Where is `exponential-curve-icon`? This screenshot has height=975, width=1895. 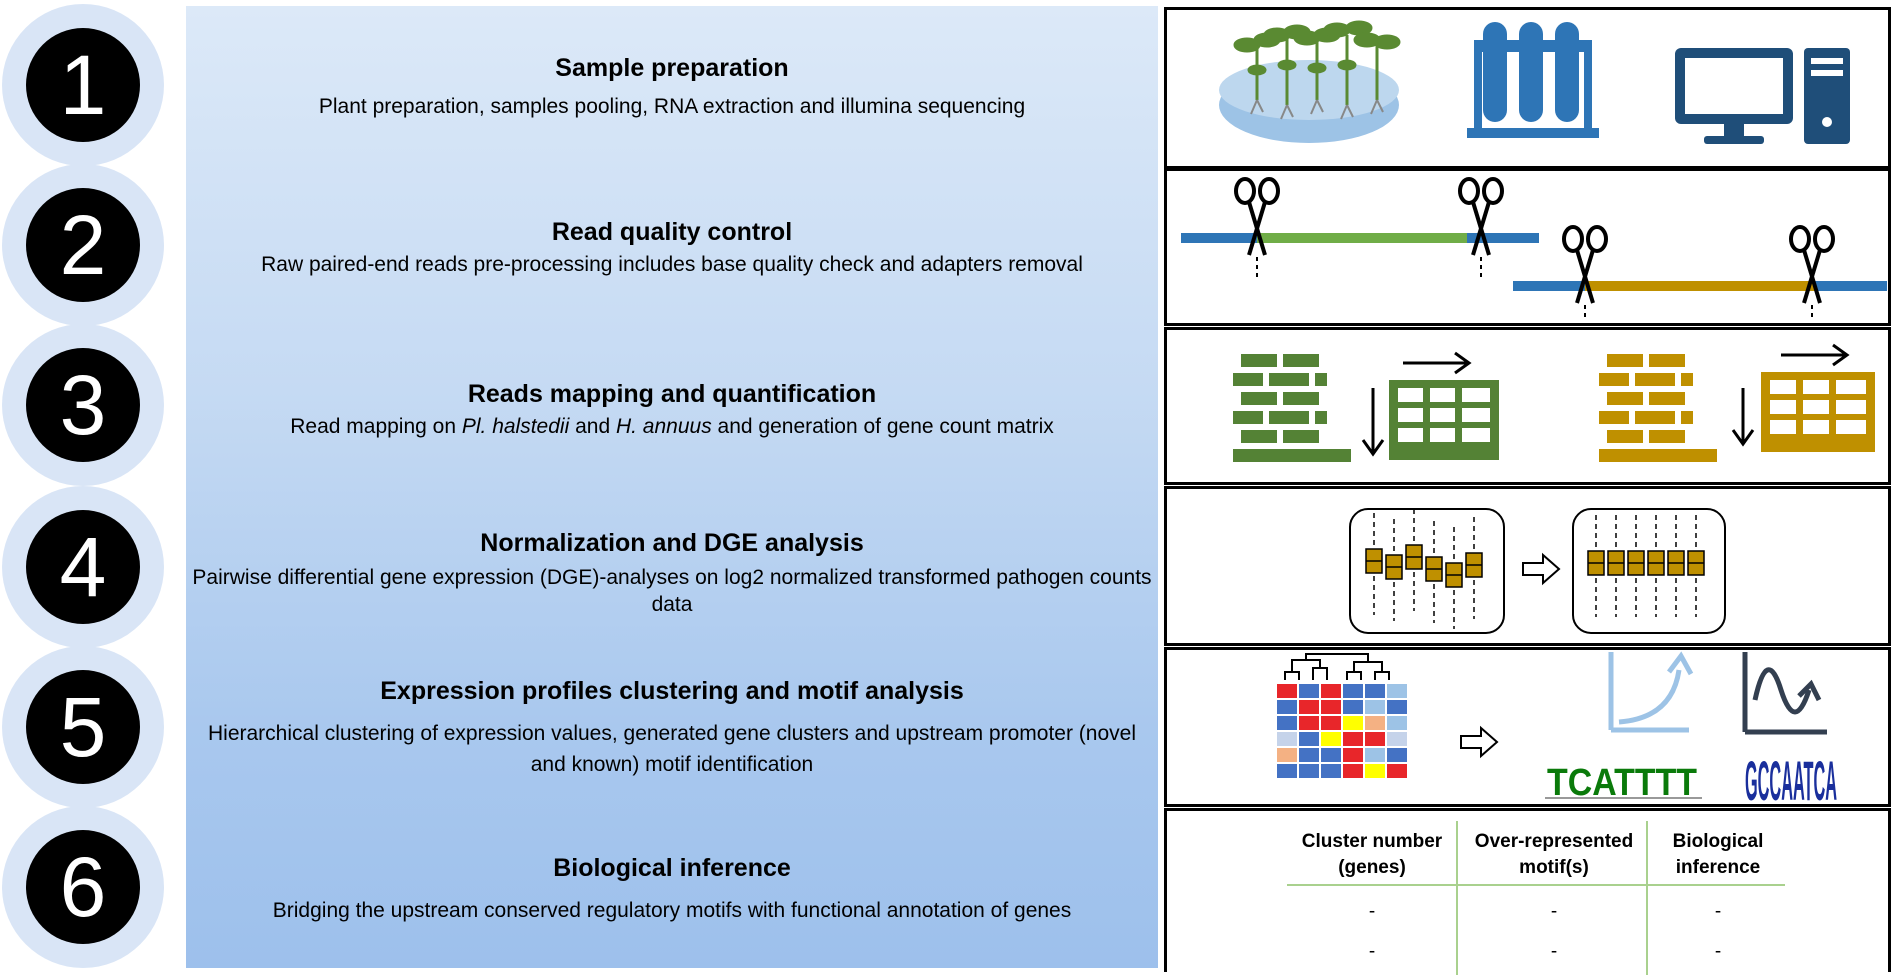
exponential-curve-icon is located at coordinates (1651, 692).